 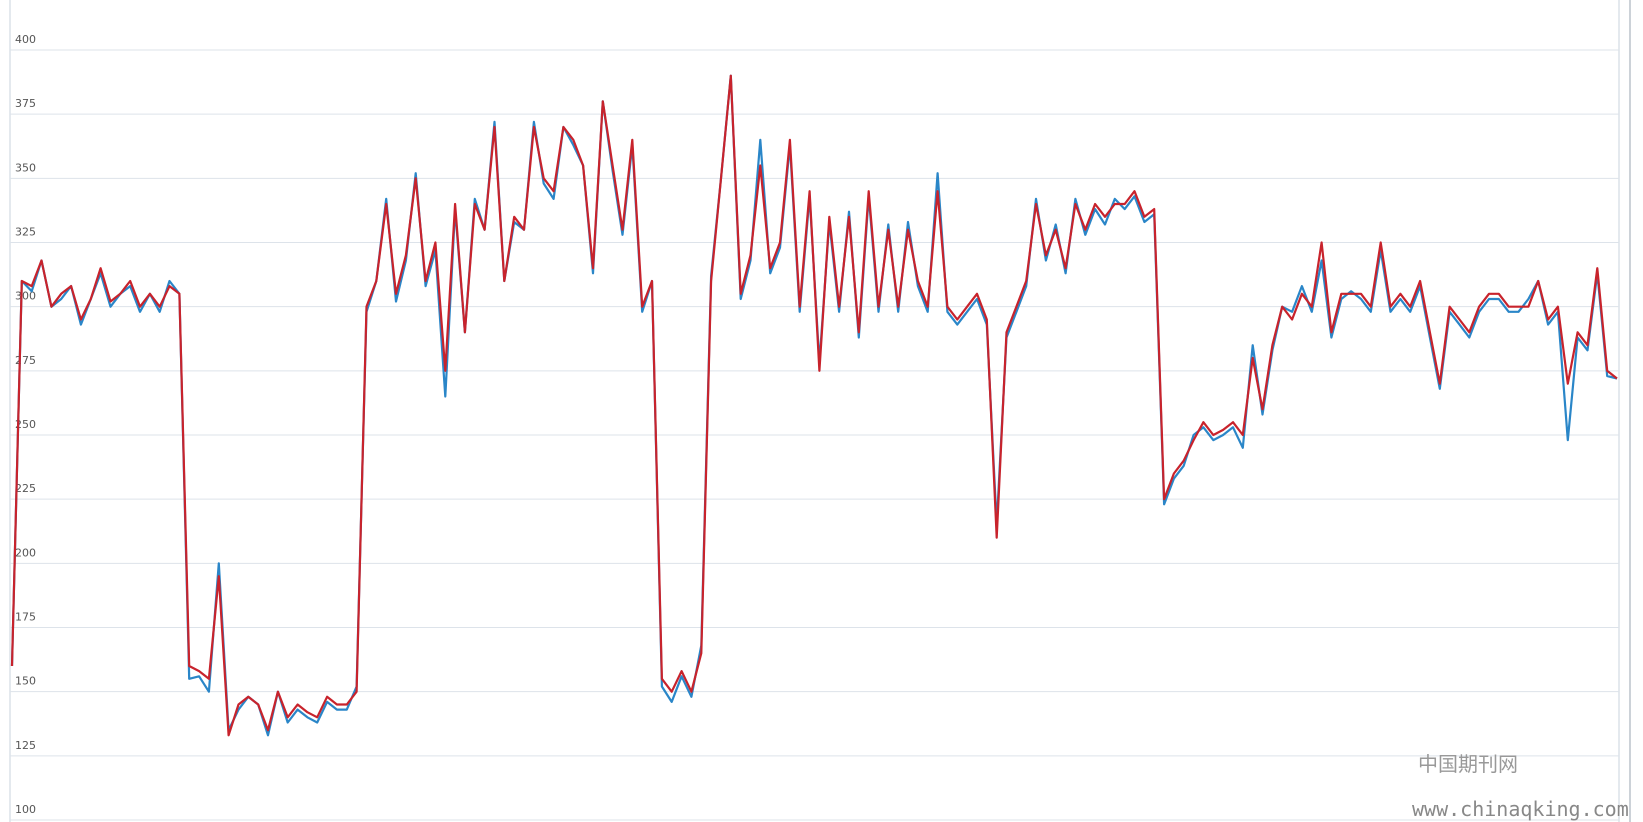 What do you see at coordinates (1520, 809) in the screenshot?
I see `watermark-url: www.chinaqking.com` at bounding box center [1520, 809].